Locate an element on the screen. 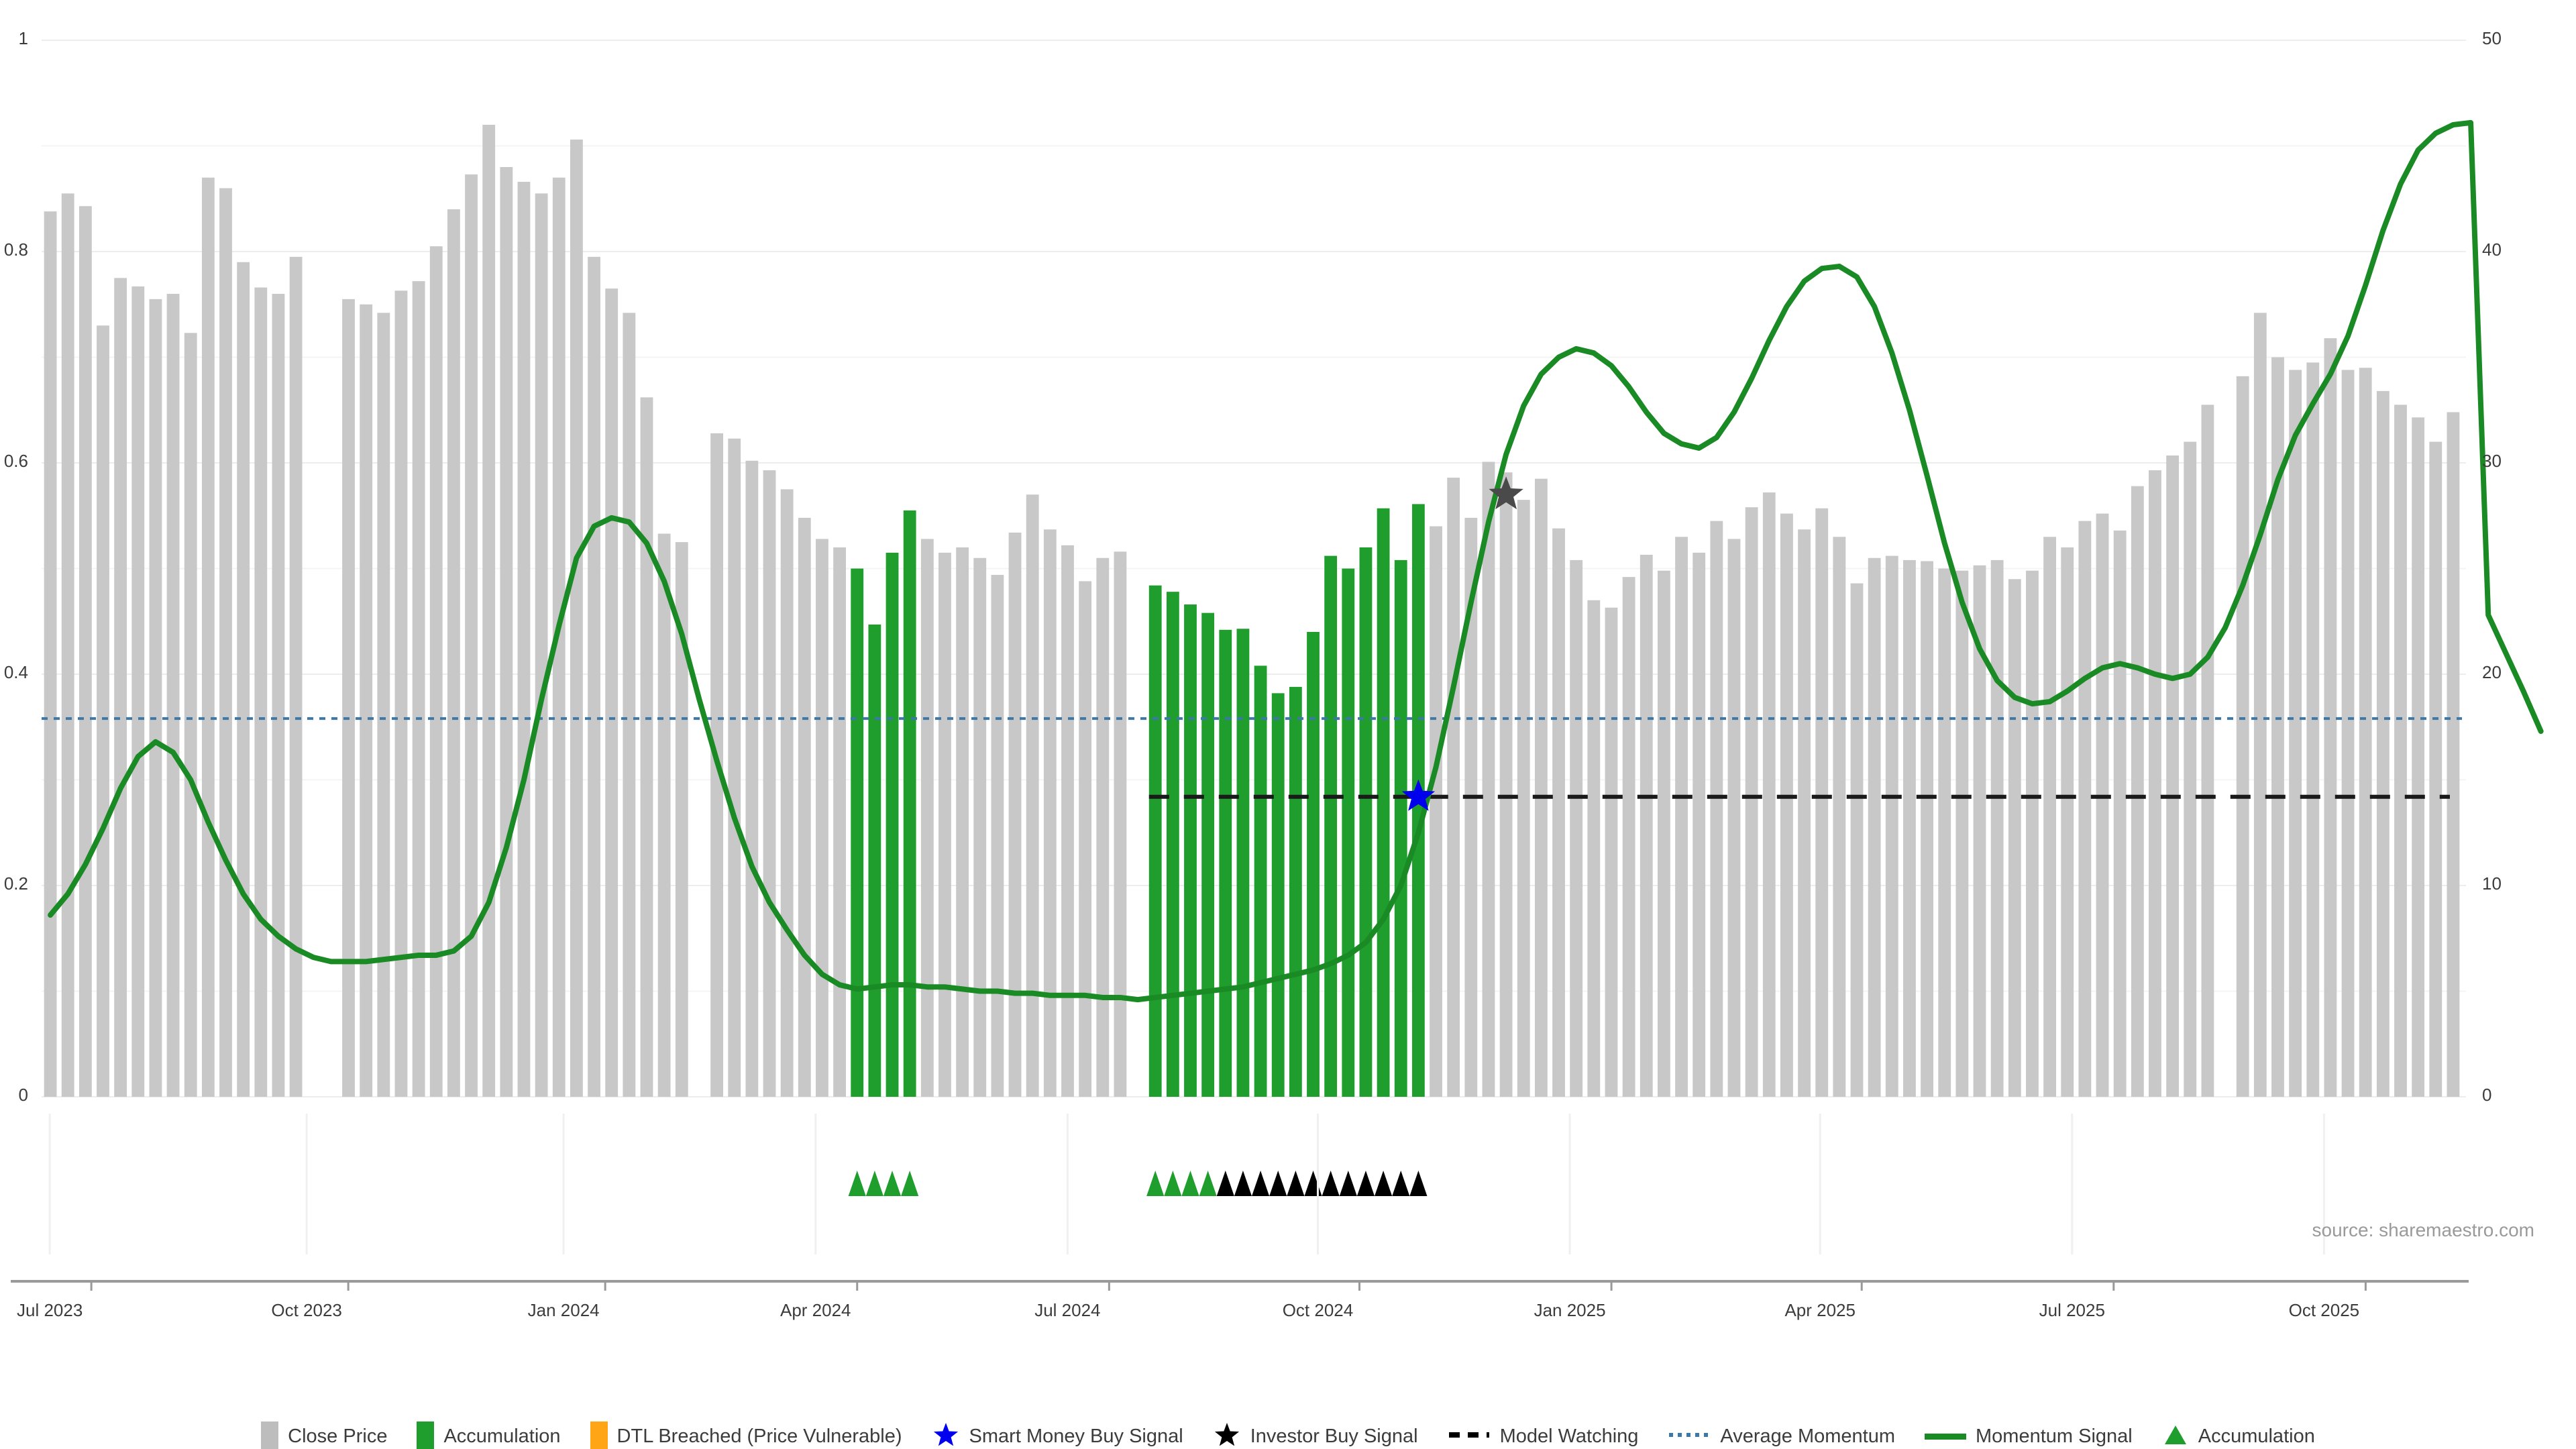  legend-item-label: Momentum Signal is located at coordinates (2054, 1436).